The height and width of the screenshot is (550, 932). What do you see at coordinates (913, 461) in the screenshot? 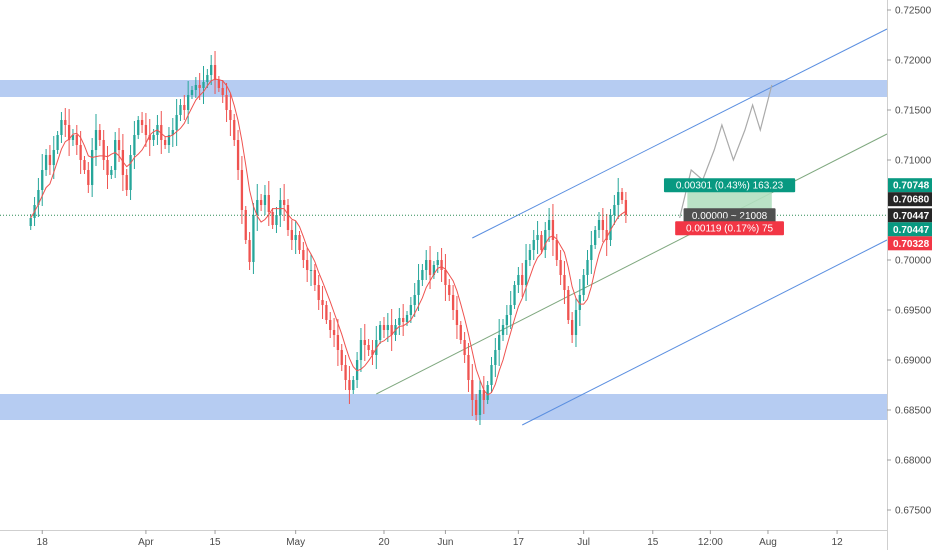
I see `y-tick-label: 0.68000` at bounding box center [913, 461].